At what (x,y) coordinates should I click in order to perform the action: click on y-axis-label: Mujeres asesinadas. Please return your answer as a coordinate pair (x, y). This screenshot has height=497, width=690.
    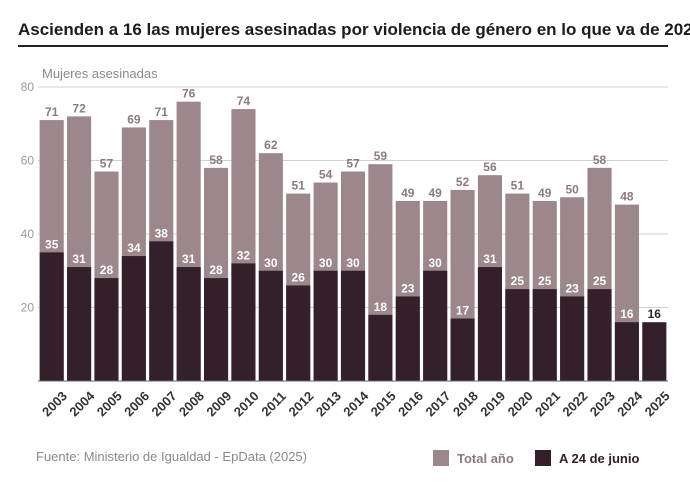
    Looking at the image, I should click on (100, 73).